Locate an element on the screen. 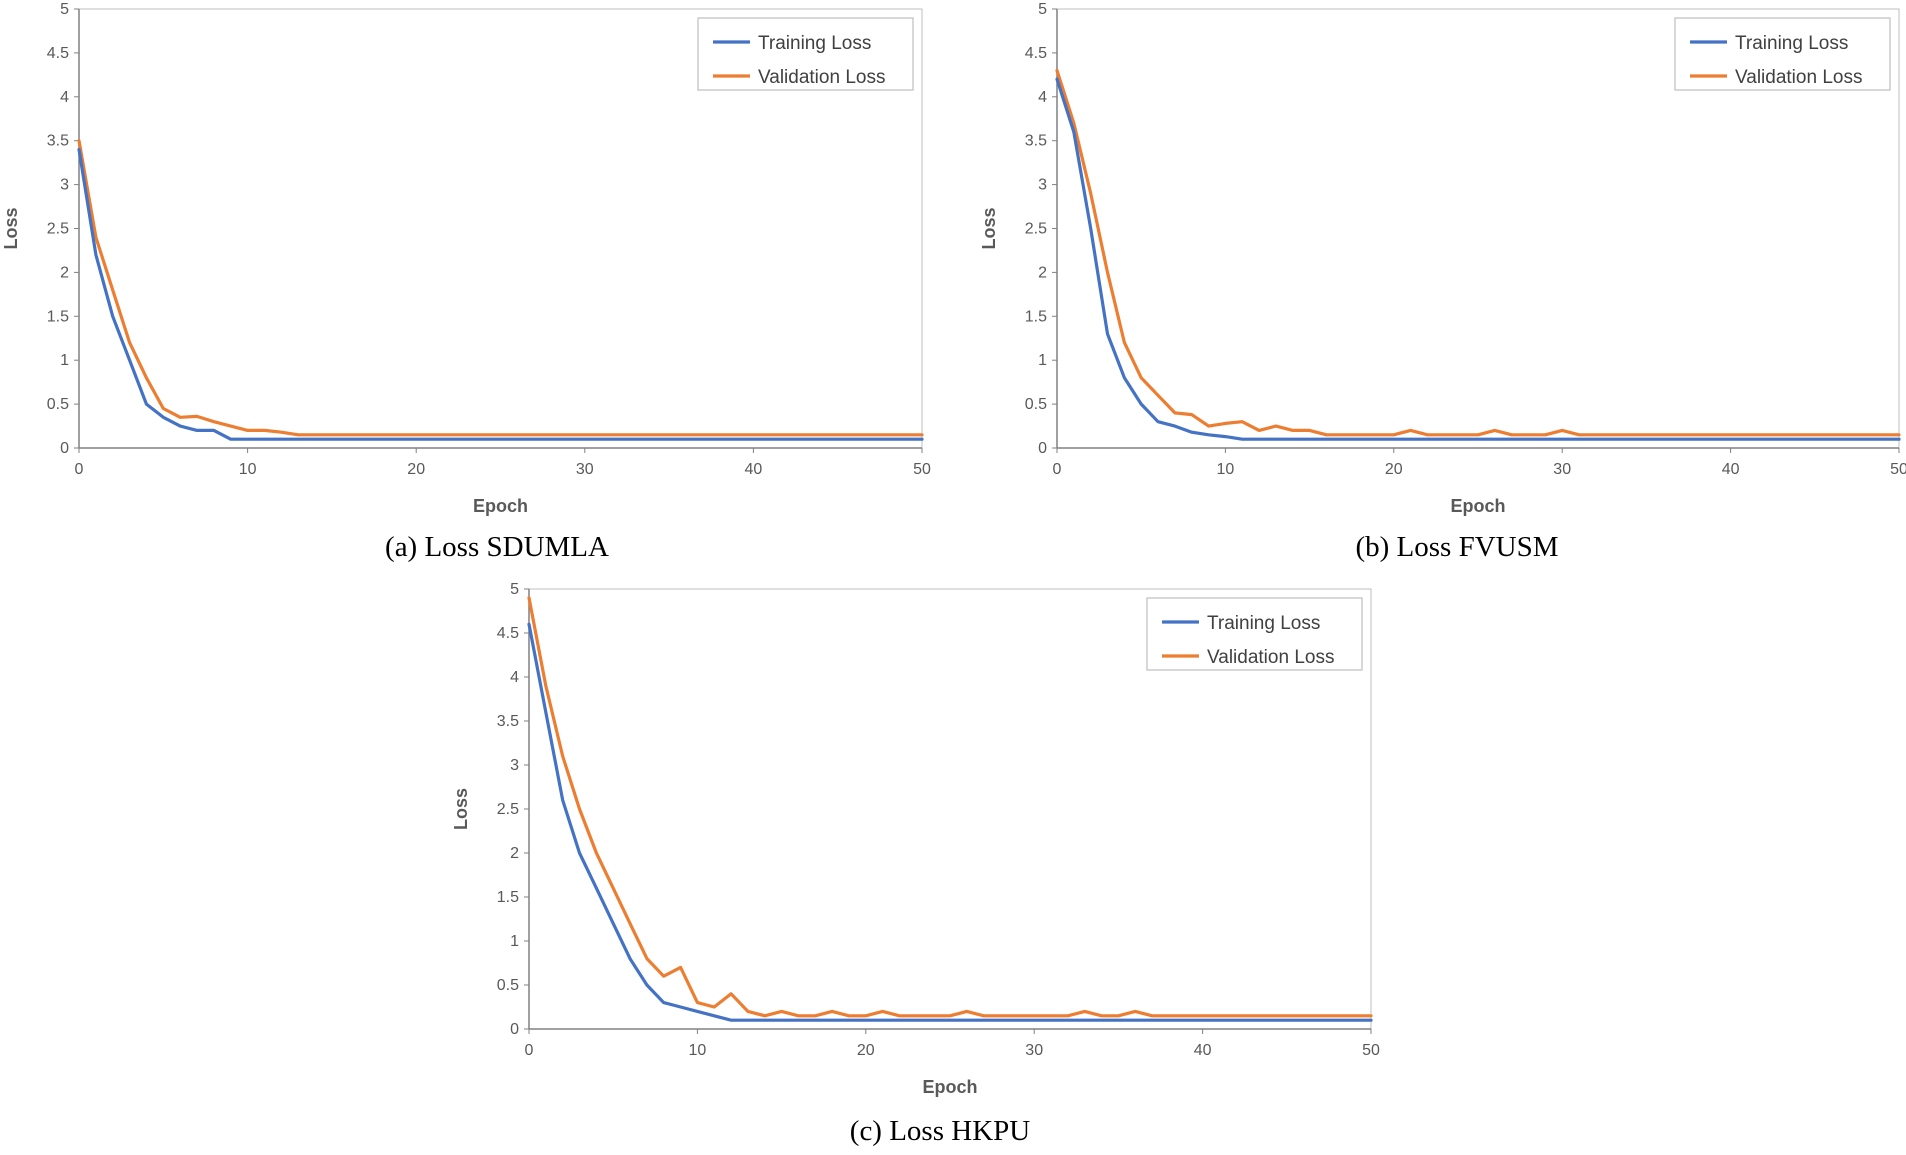 The height and width of the screenshot is (1155, 1906). figure-caption: (c) Loss HKPU is located at coordinates (940, 1131).